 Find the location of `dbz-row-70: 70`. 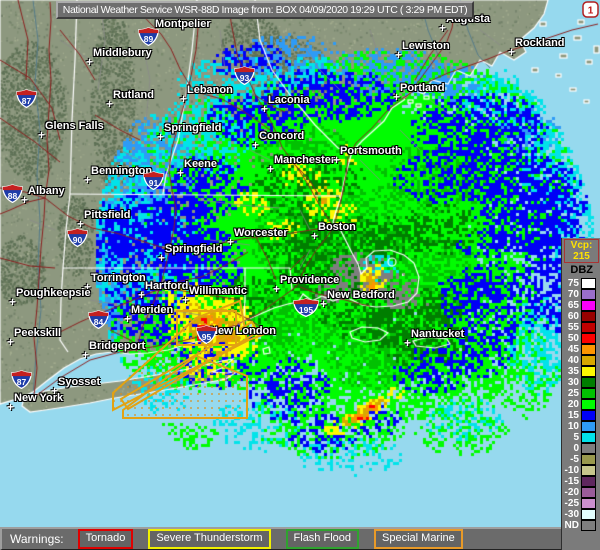

dbz-row-70: 70 is located at coordinates (581, 294).